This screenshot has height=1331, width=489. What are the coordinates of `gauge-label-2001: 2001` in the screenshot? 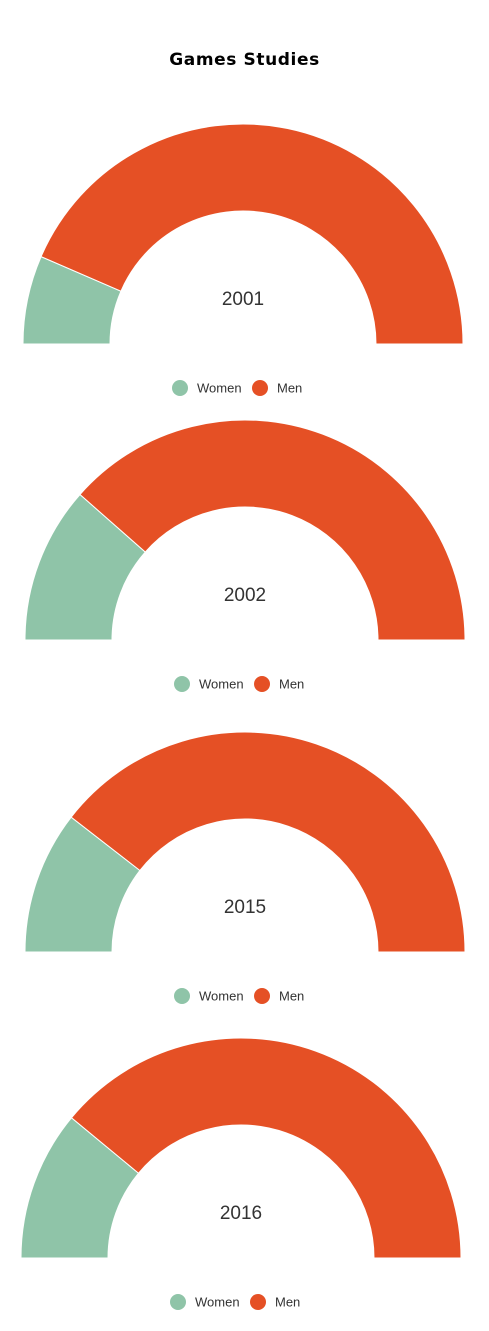 It's located at (243, 299).